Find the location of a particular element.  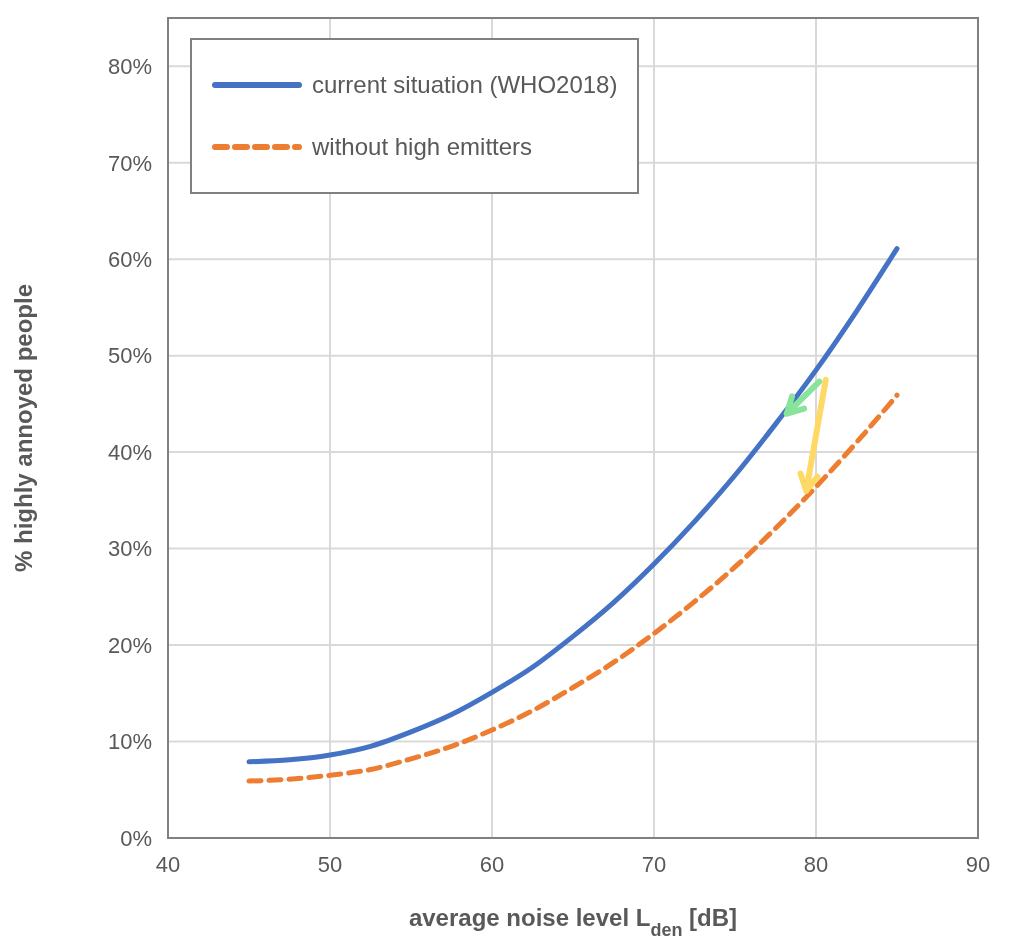

y-tick-label: 20% is located at coordinates (129, 645).